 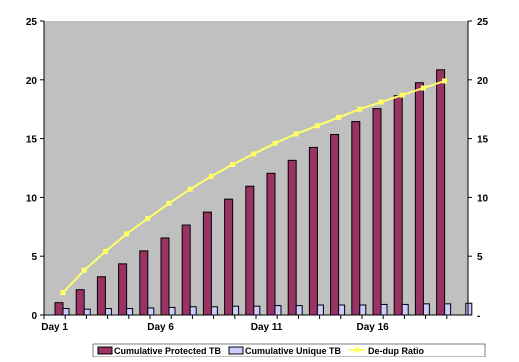 I want to click on y-tick-label-right: 5, so click(x=480, y=257).